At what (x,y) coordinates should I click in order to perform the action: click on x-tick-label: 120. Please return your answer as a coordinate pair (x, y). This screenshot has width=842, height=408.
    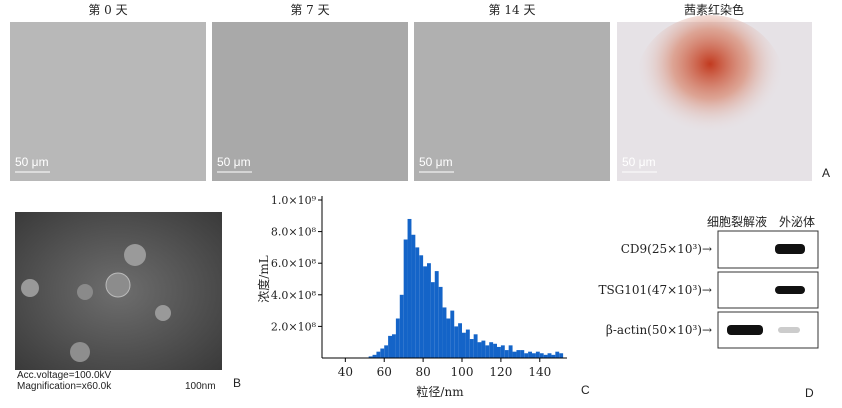
    Looking at the image, I should click on (500, 372).